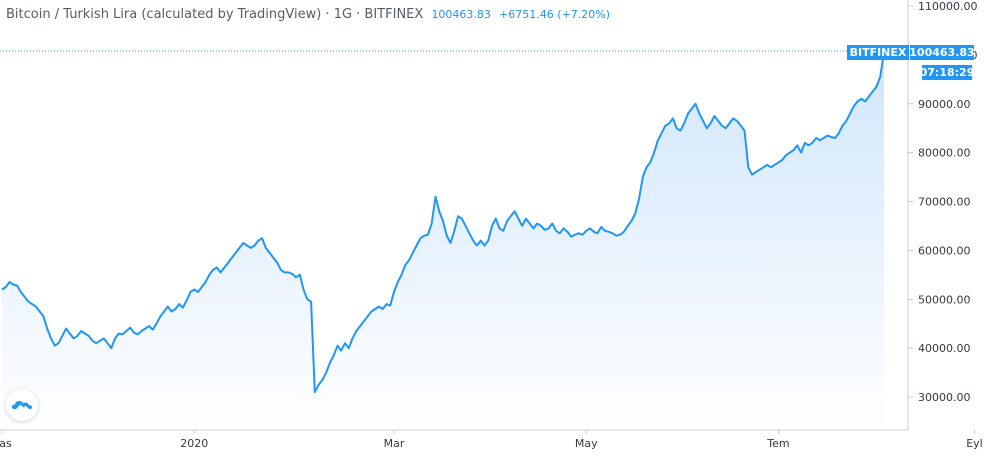 The height and width of the screenshot is (458, 984). What do you see at coordinates (944, 250) in the screenshot?
I see `y-tick-label: 60000.00` at bounding box center [944, 250].